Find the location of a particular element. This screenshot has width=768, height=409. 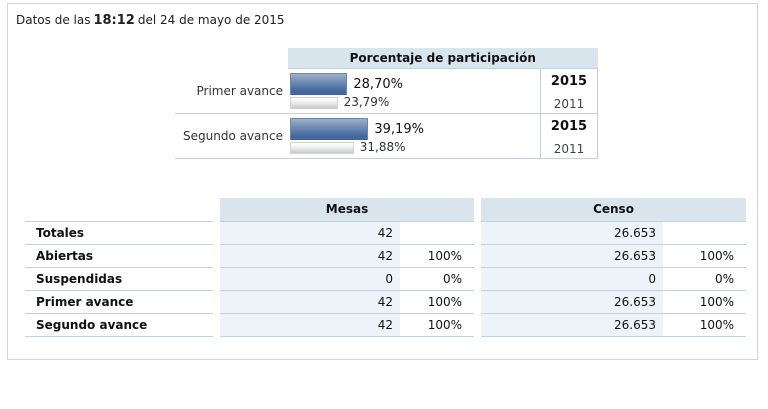

bar-line-2015: 39,19% is located at coordinates (415, 129).